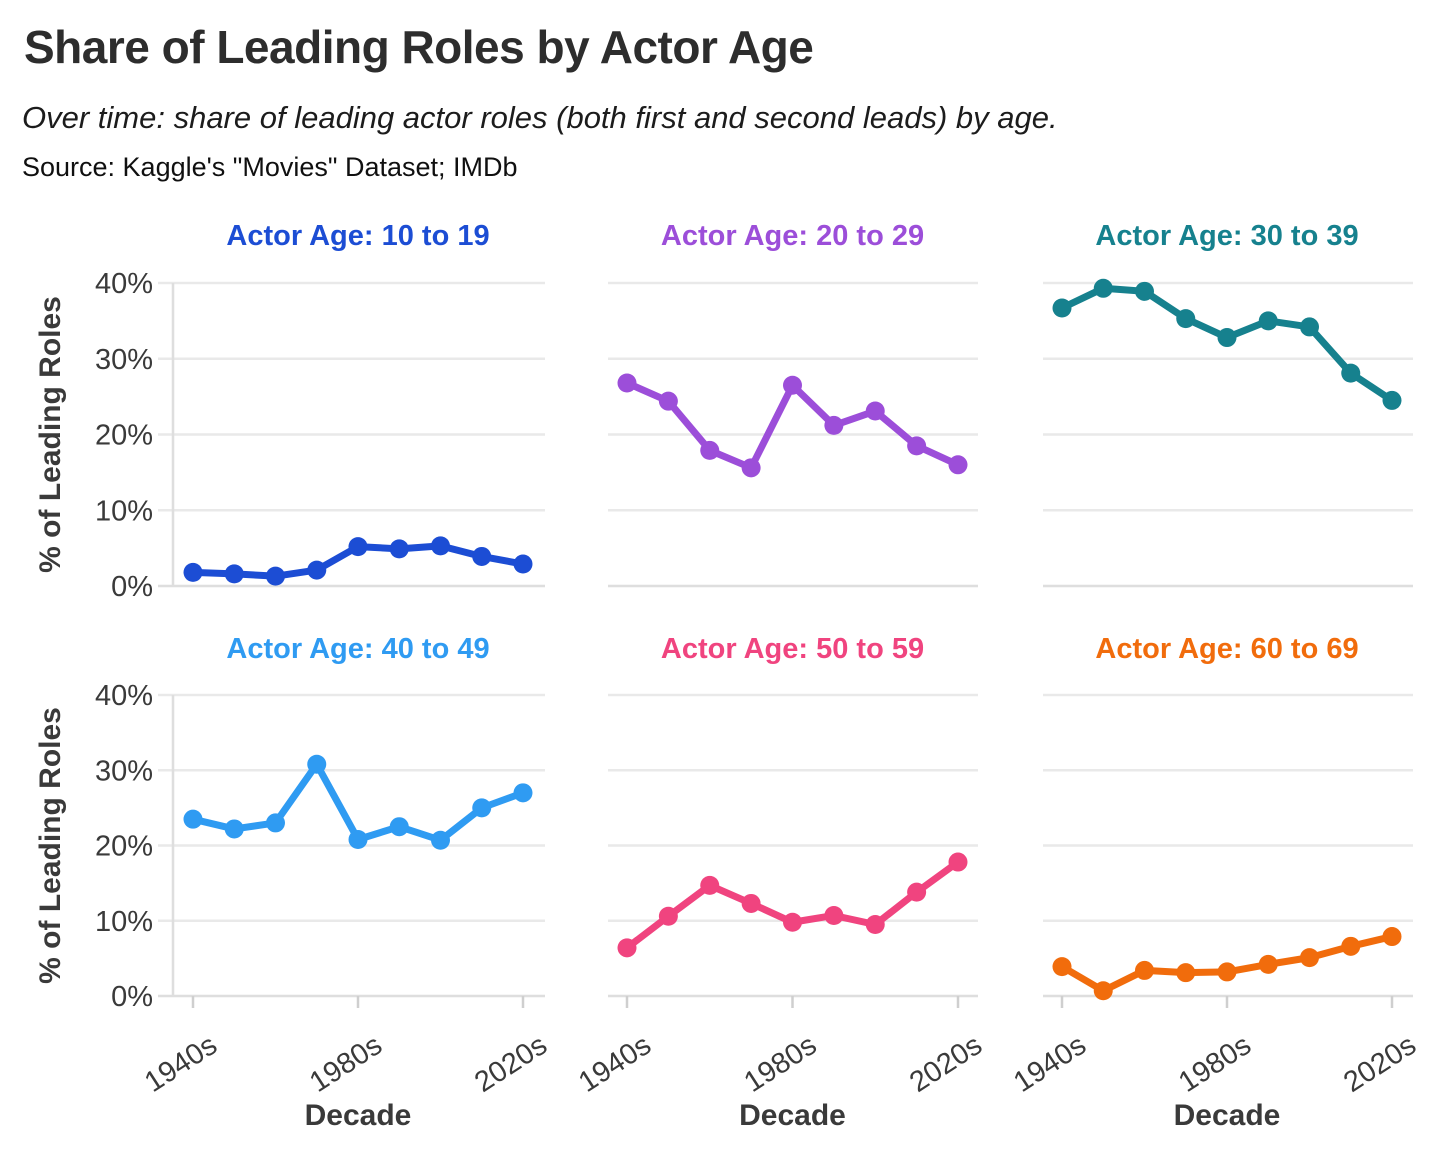  Describe the element at coordinates (1226, 649) in the screenshot. I see `panel-title: Actor Age: 60 to 69` at that location.